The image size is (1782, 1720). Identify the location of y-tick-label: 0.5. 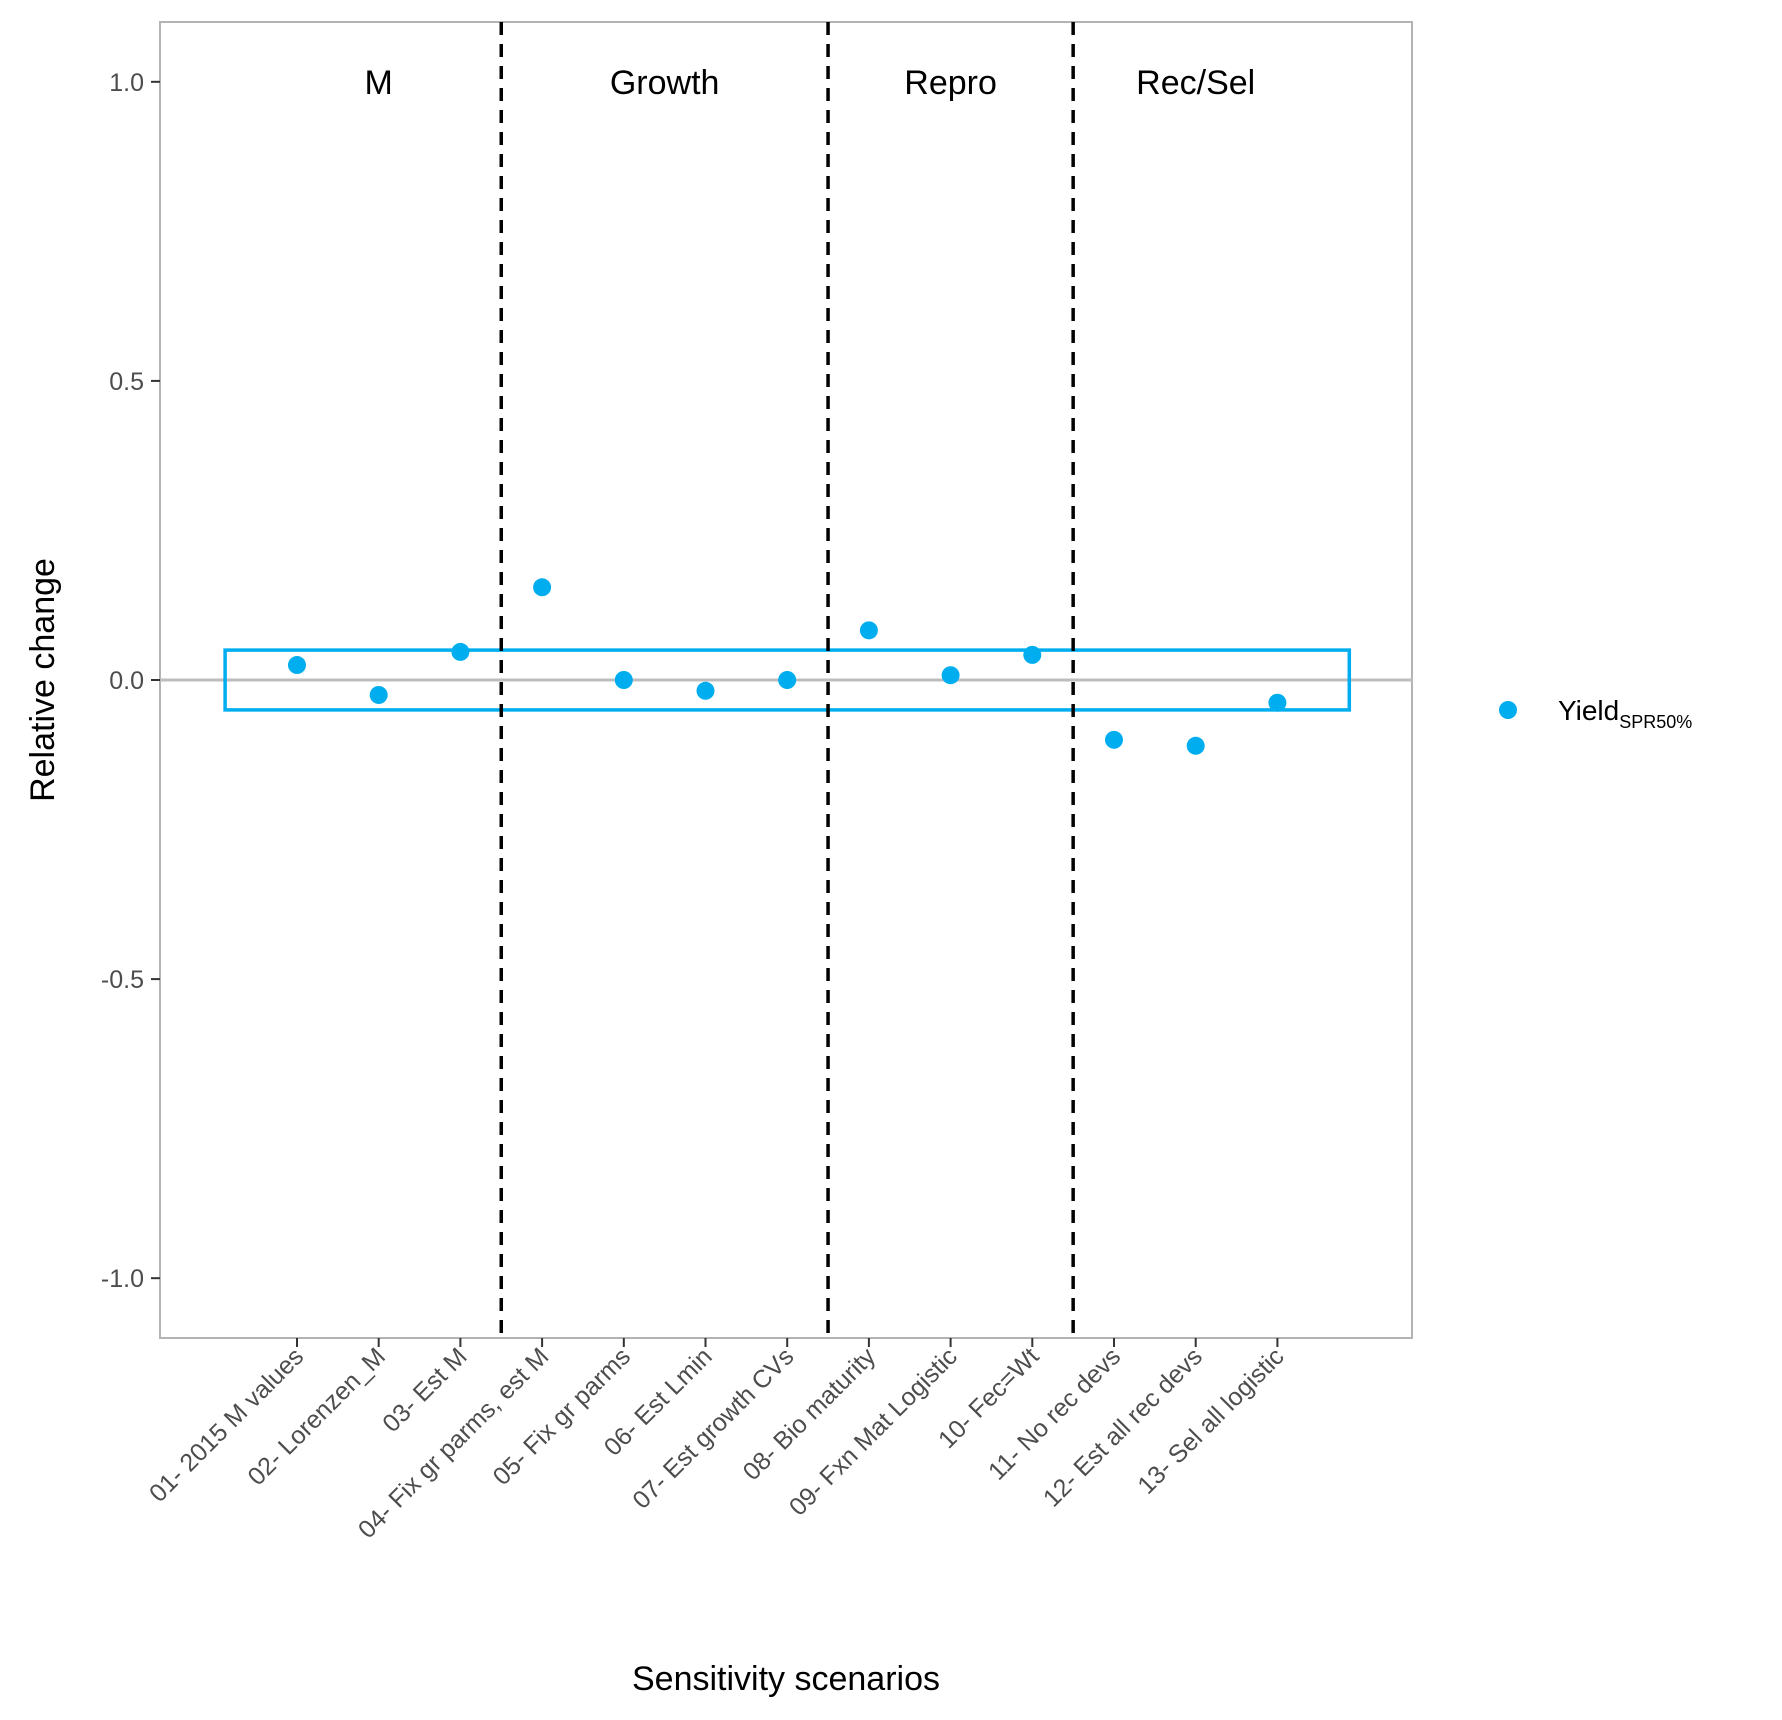
(126, 382).